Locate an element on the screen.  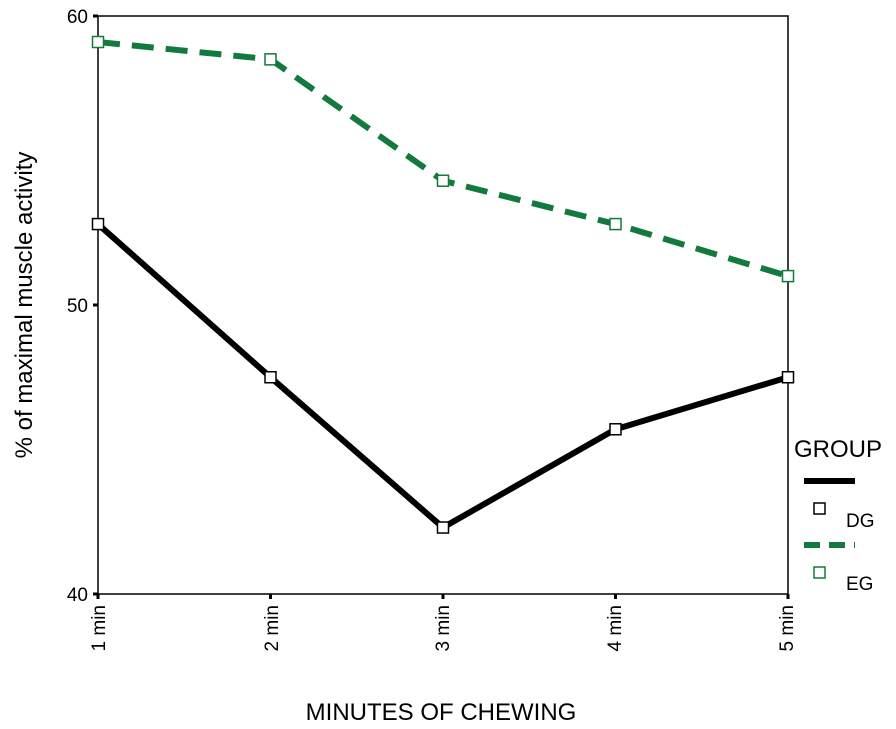
legend-label-dg: DG is located at coordinates (860, 521).